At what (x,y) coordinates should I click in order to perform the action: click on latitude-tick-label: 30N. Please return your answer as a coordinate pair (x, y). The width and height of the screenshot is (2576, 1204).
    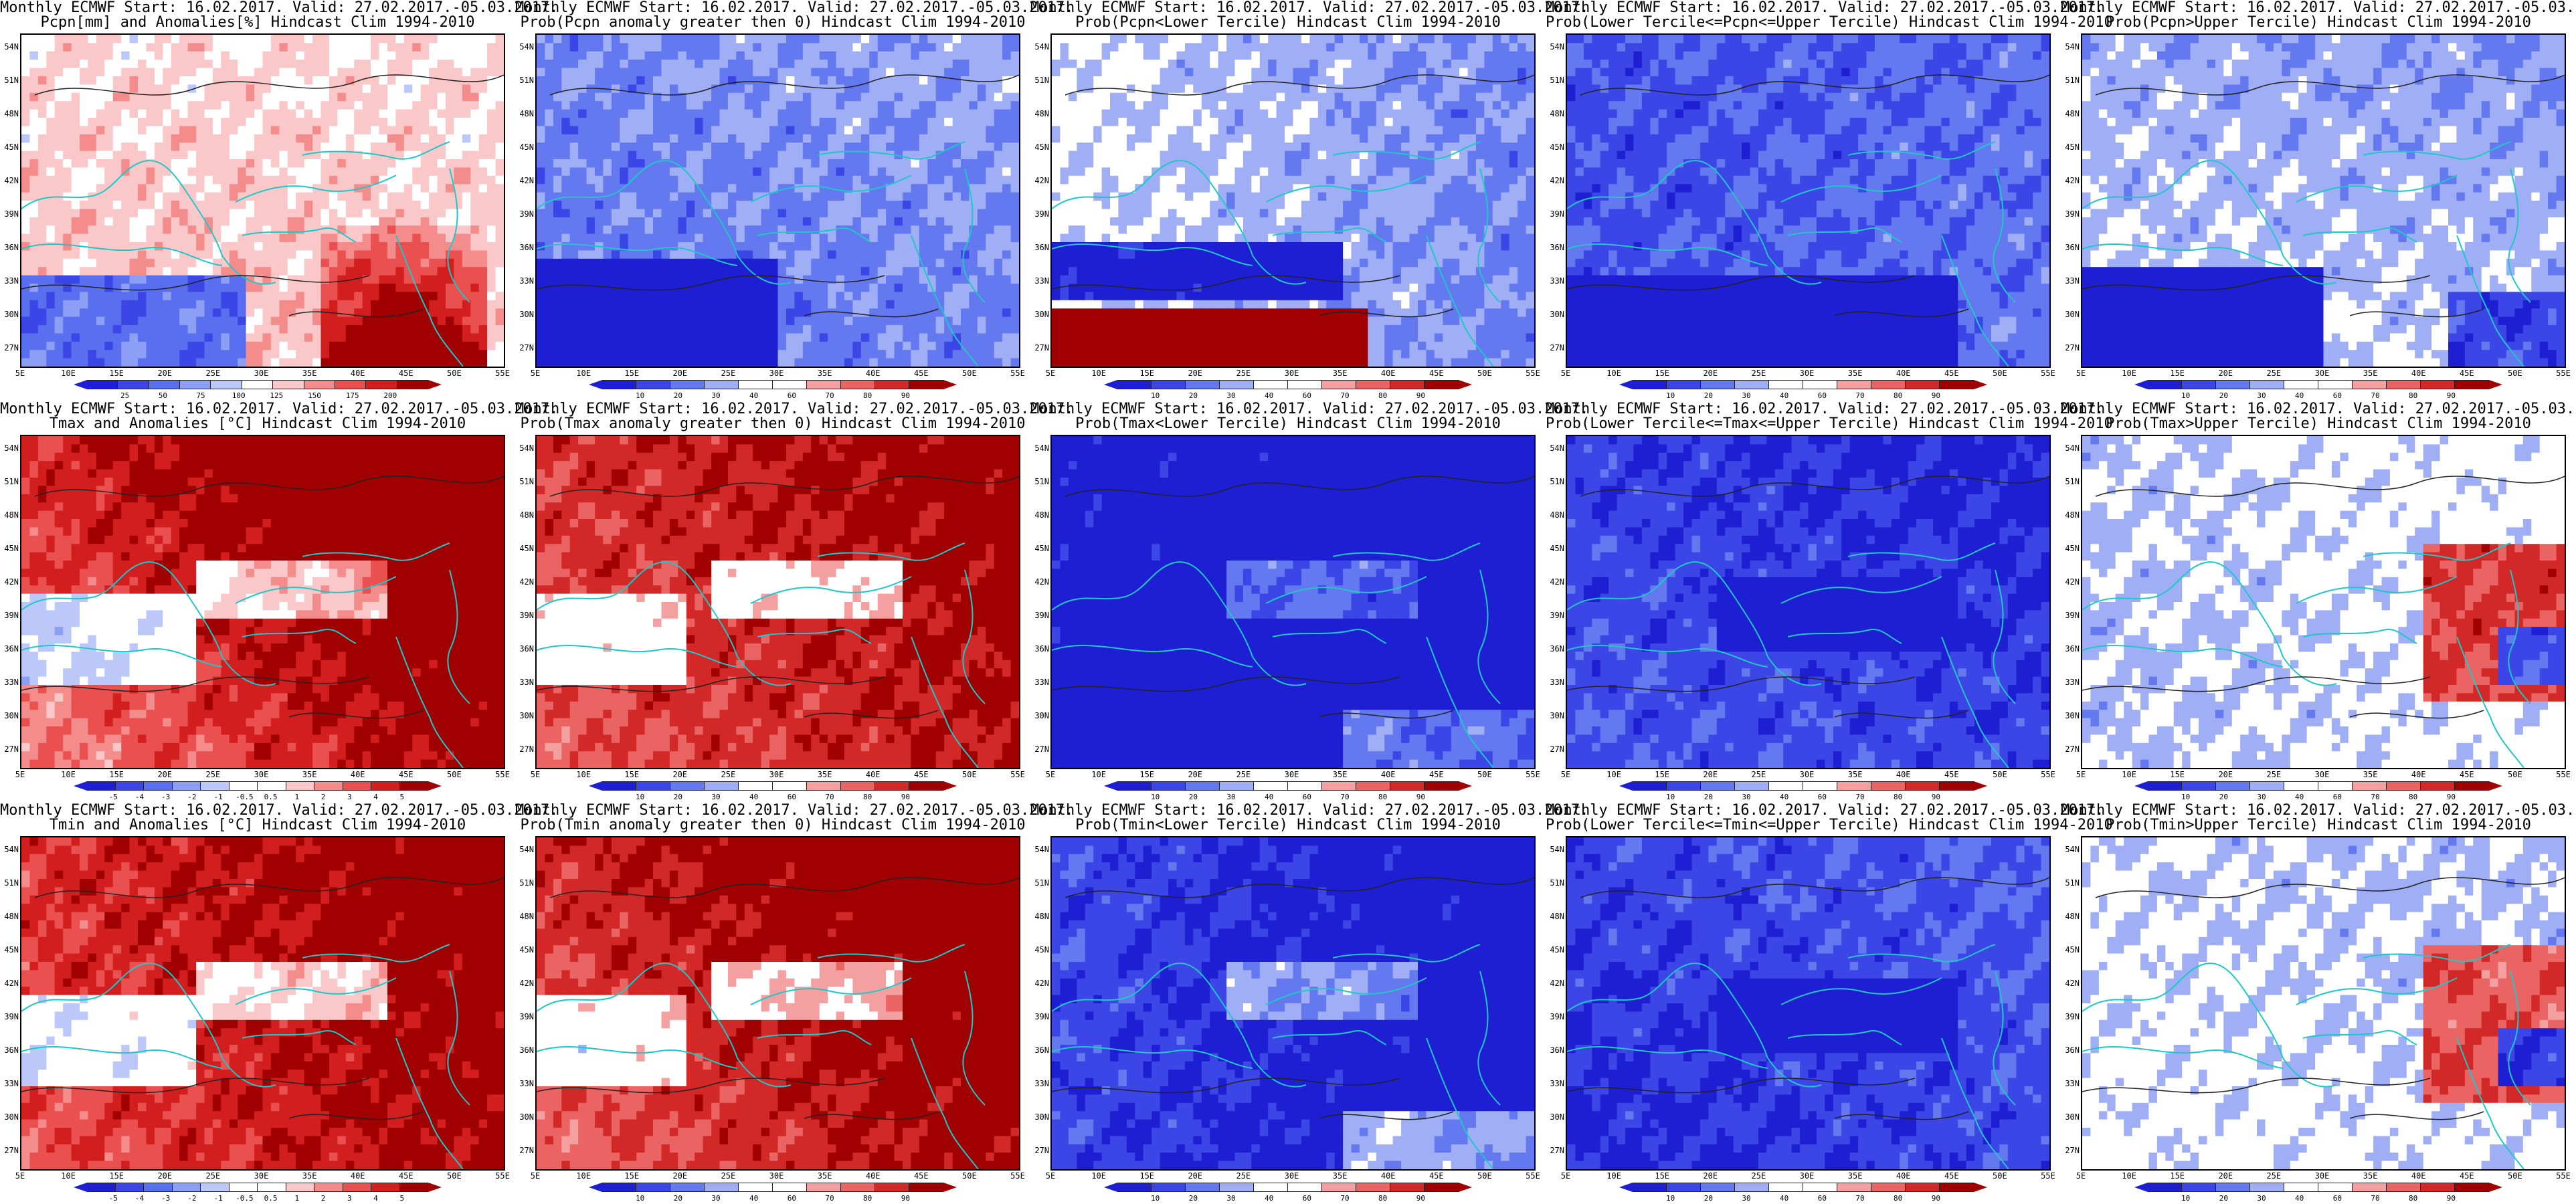
    Looking at the image, I should click on (524, 716).